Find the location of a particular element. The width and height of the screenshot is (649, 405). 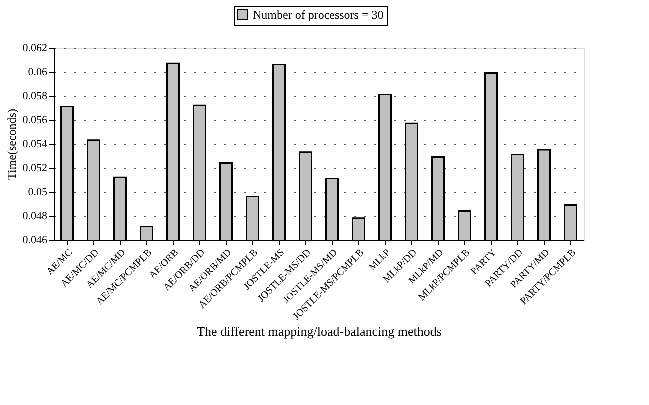

x-axis-title: The different mapping/load-balancing methods is located at coordinates (319, 331).